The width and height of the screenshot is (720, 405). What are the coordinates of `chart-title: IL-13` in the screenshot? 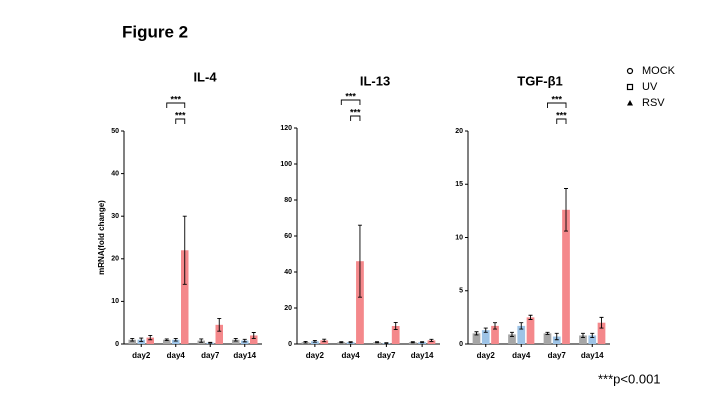 It's located at (375, 80).